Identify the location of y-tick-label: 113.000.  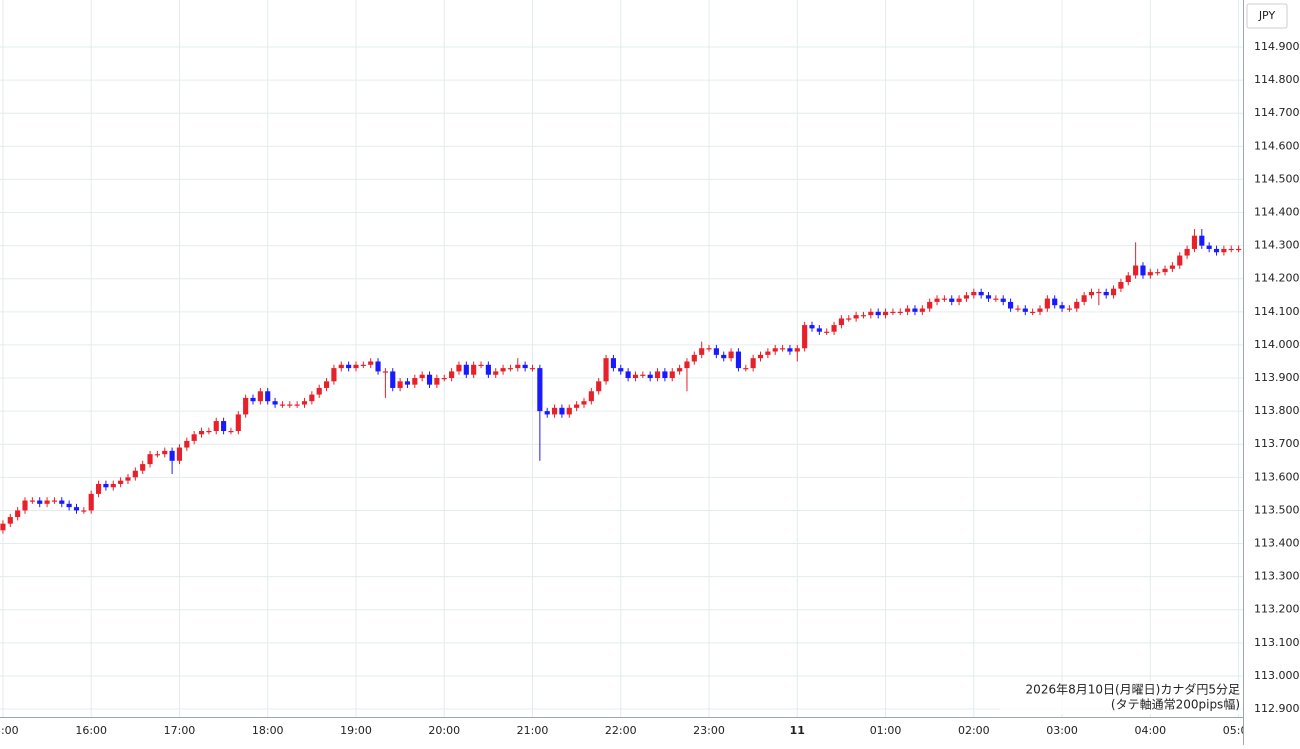
(1277, 675).